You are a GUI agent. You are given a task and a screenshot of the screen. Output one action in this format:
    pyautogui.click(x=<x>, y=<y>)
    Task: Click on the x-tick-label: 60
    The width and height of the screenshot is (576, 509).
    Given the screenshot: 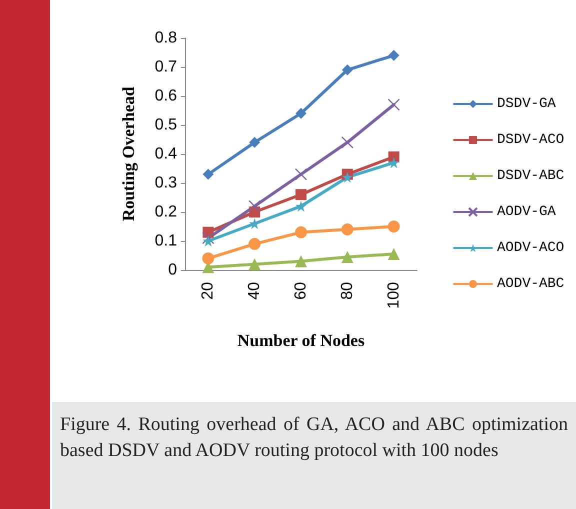 What is the action you would take?
    pyautogui.click(x=301, y=291)
    